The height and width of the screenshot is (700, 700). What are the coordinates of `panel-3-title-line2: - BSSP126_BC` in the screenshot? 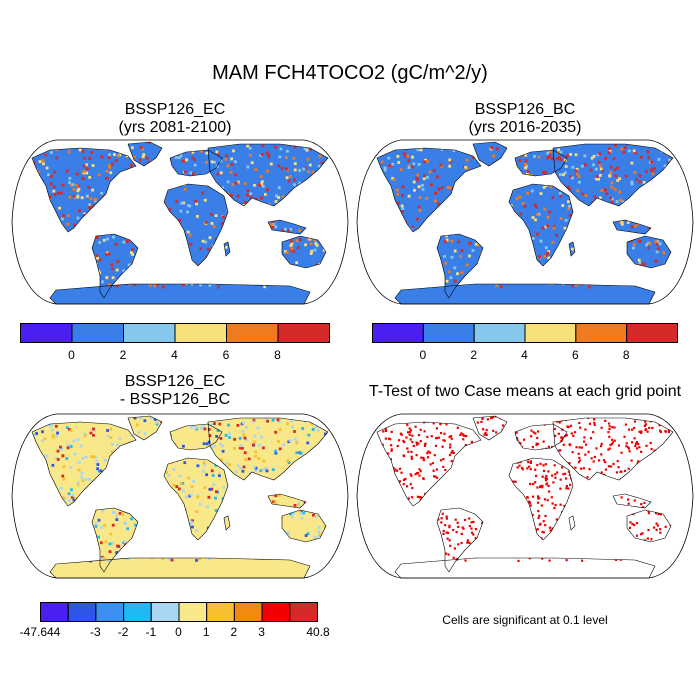 It's located at (175, 399).